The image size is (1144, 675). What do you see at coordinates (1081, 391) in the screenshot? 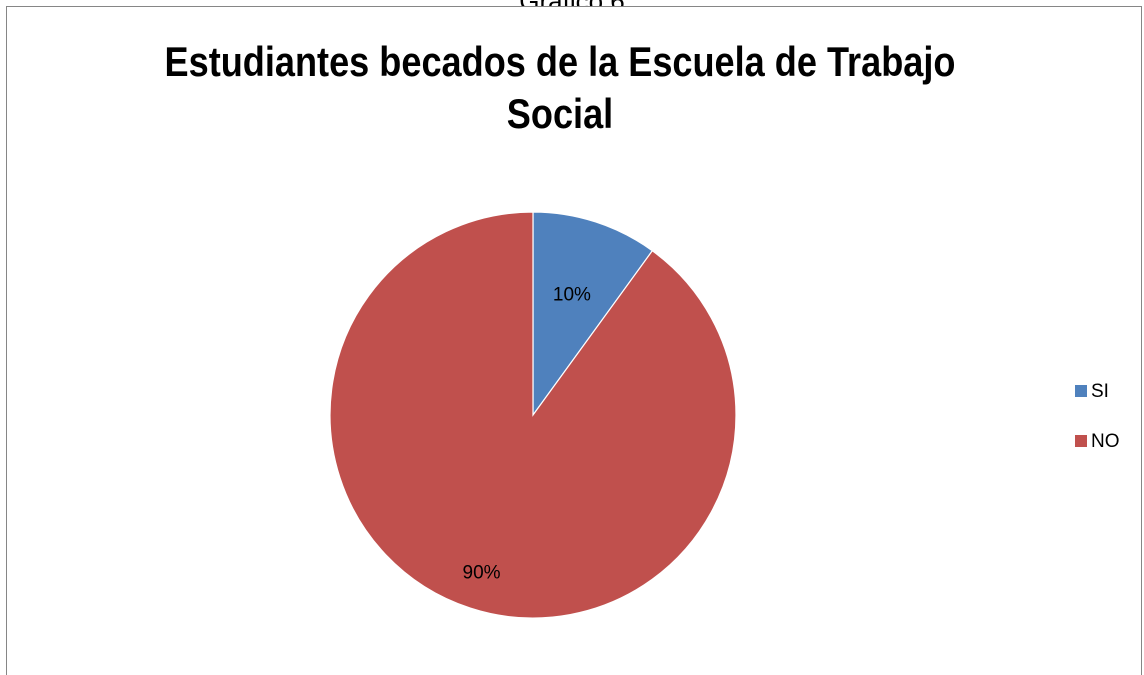
I see `legend-swatch-si` at bounding box center [1081, 391].